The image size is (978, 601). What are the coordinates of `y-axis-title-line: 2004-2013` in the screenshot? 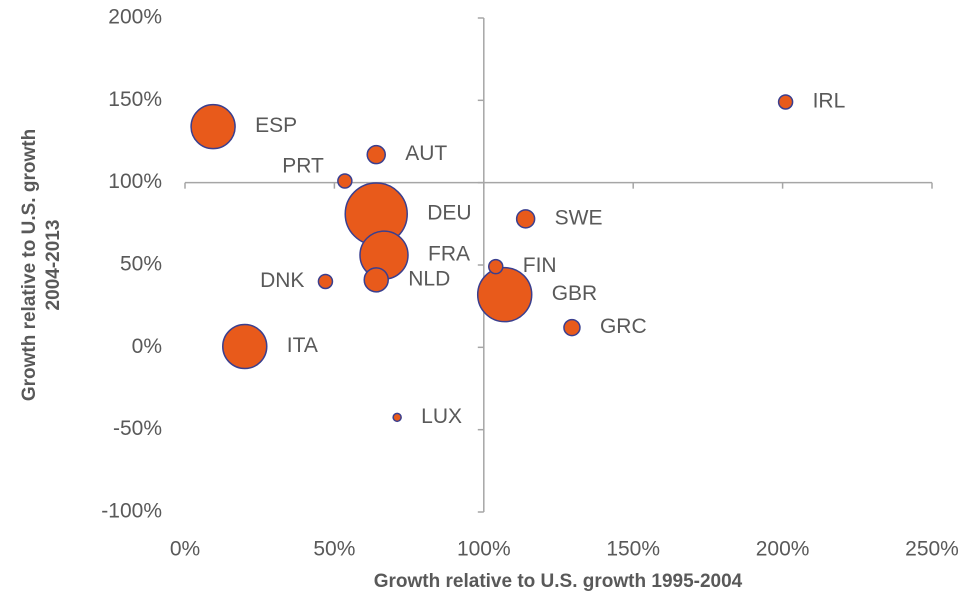 It's located at (53, 265).